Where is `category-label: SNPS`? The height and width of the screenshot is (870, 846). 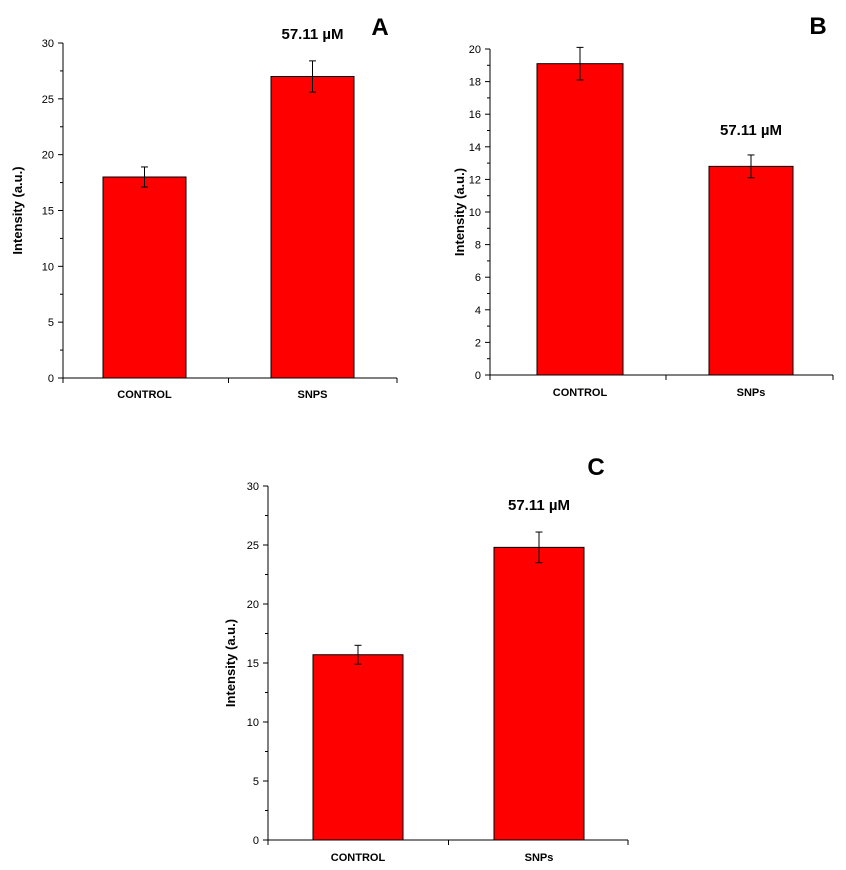 category-label: SNPS is located at coordinates (313, 395).